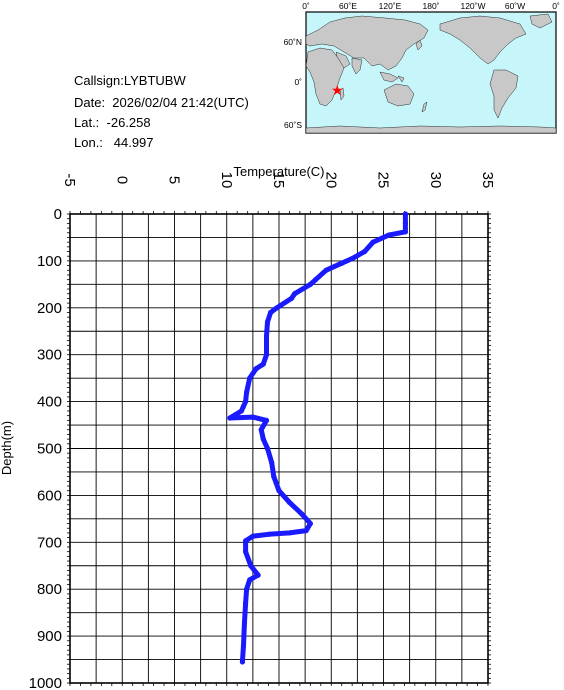 The height and width of the screenshot is (690, 564). Describe the element at coordinates (49, 589) in the screenshot. I see `y-tick-label: 800` at that location.